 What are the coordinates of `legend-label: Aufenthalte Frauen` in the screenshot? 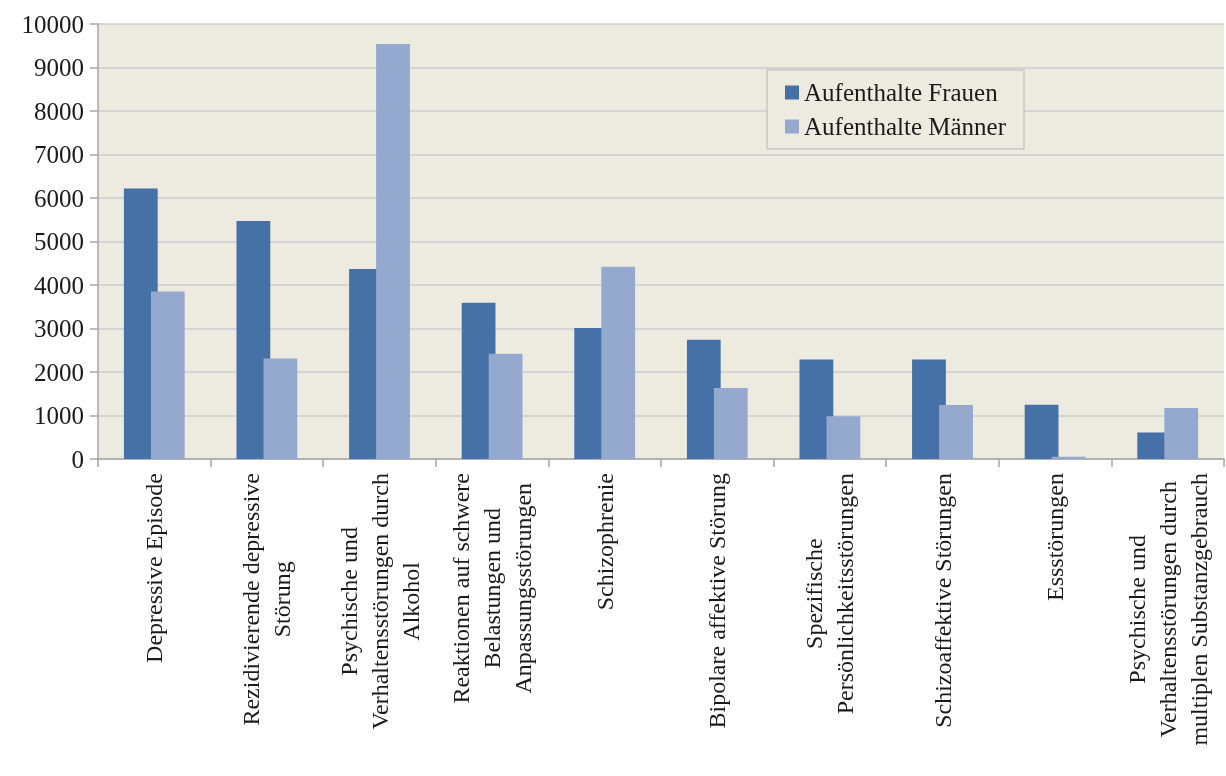 It's located at (901, 92).